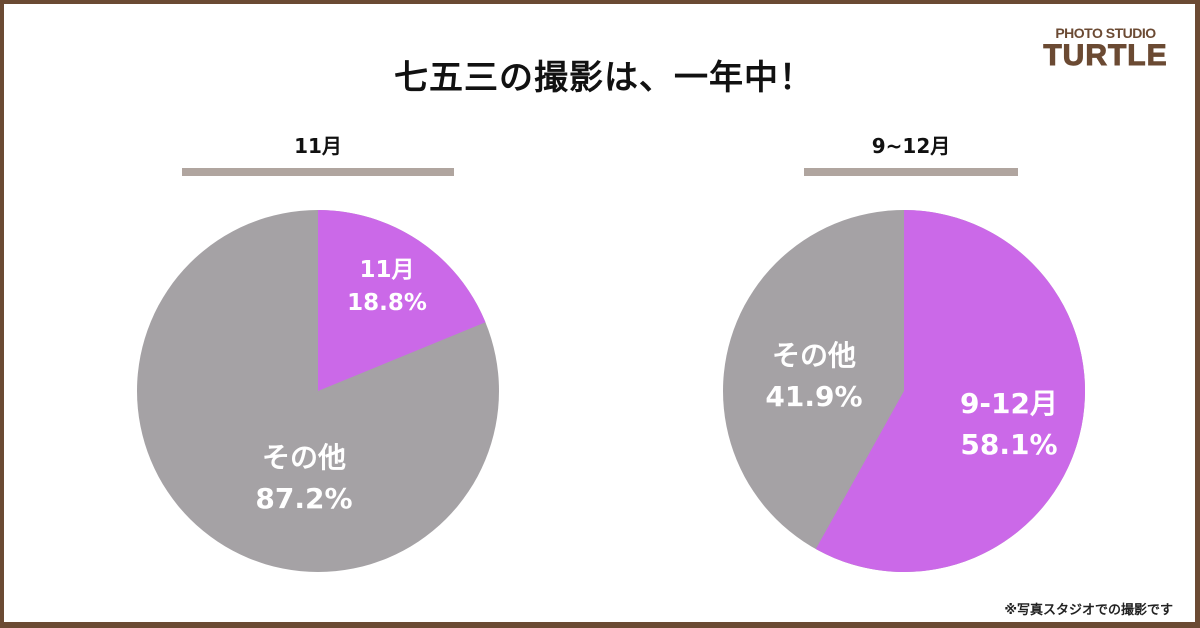 The width and height of the screenshot is (1200, 628). I want to click on brand-logo: PHOTO STUDIO TURTLE, so click(1105, 48).